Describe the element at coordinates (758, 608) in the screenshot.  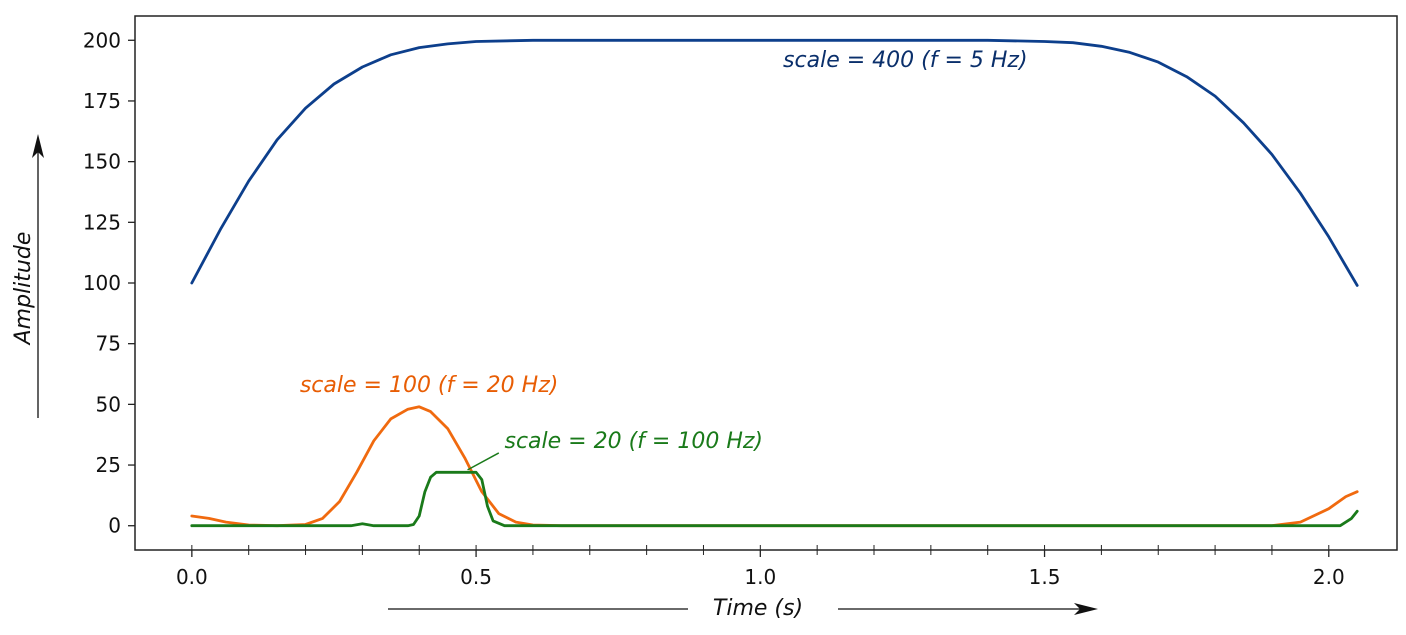
I see `x-axis-title: Time (s)` at that location.